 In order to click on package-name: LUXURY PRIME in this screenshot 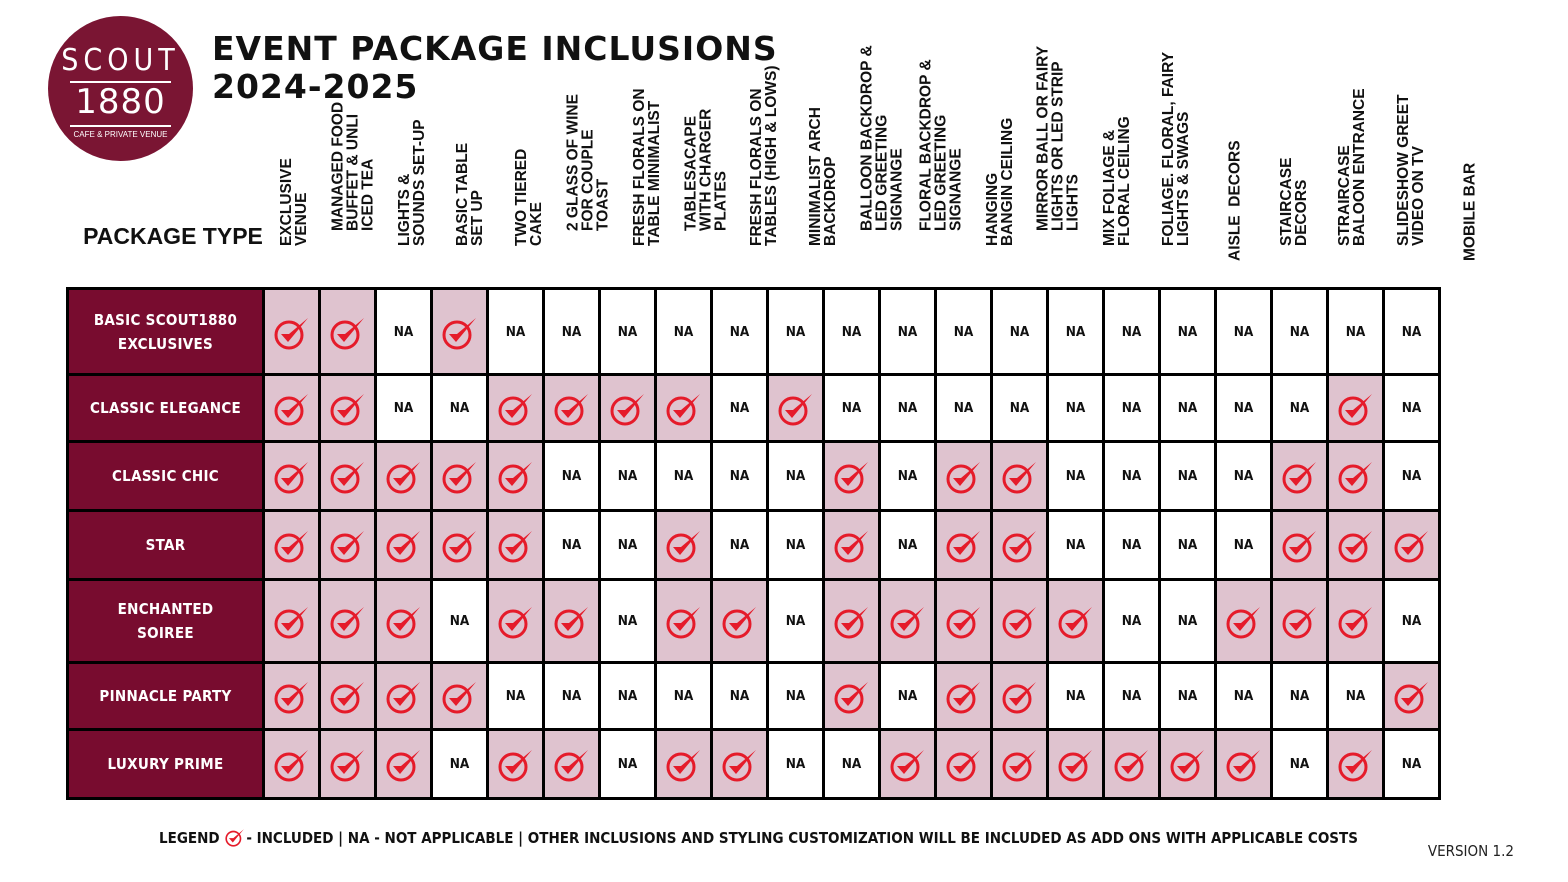, I will do `click(165, 764)`.